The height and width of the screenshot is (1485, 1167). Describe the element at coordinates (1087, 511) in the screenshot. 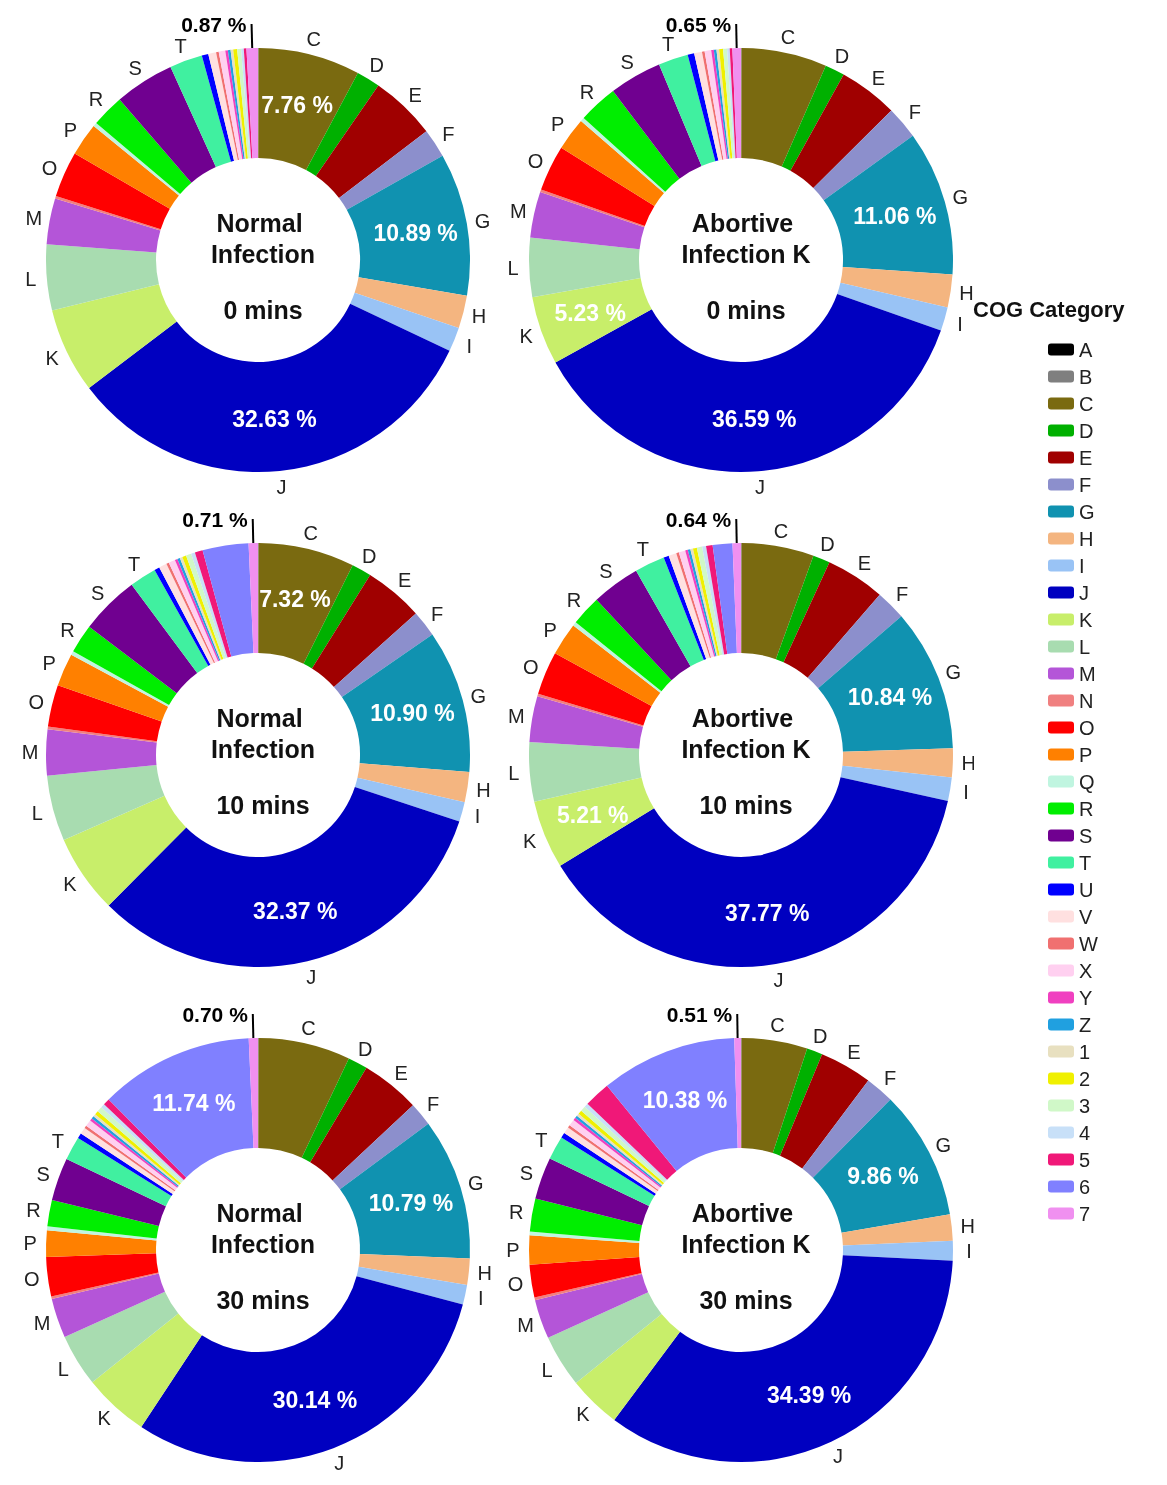

I see `legend-label: G` at that location.